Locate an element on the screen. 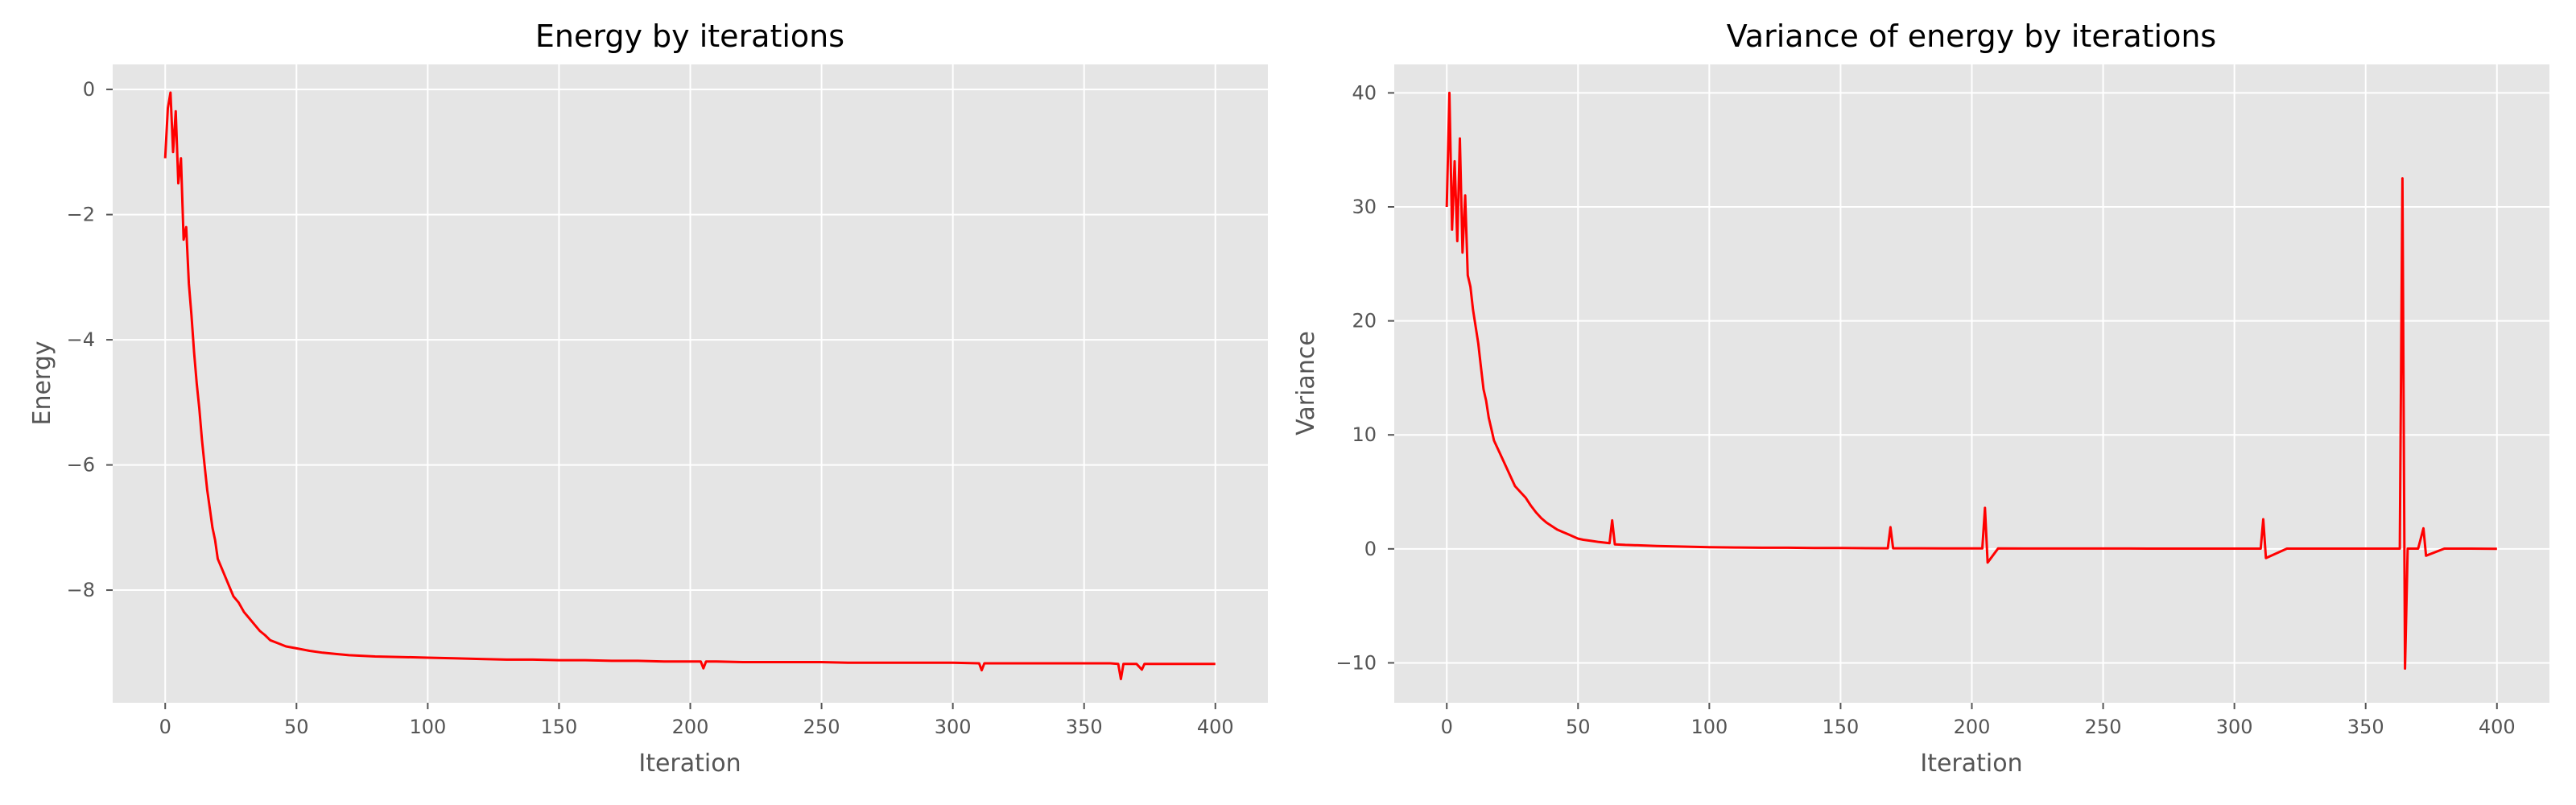 This screenshot has width=2576, height=805. energy-y-tick-label: −8 is located at coordinates (81, 590).